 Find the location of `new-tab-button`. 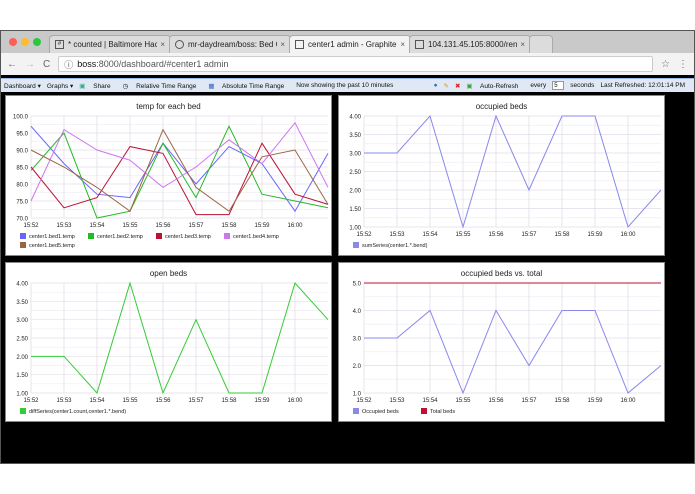

new-tab-button is located at coordinates (541, 44).